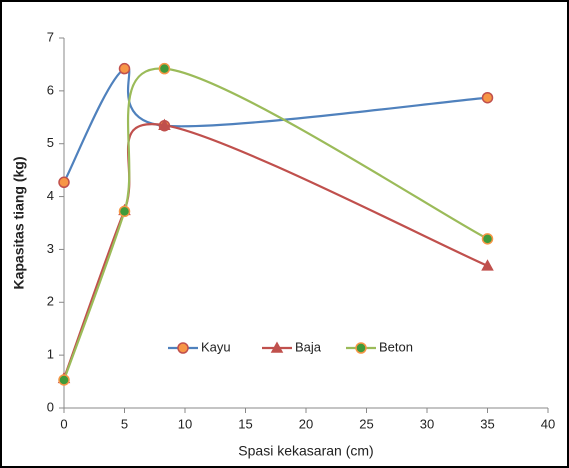 Image resolution: width=569 pixels, height=468 pixels. Describe the element at coordinates (305, 451) in the screenshot. I see `x-axis-label: Spasi kekasaran (cm)` at that location.